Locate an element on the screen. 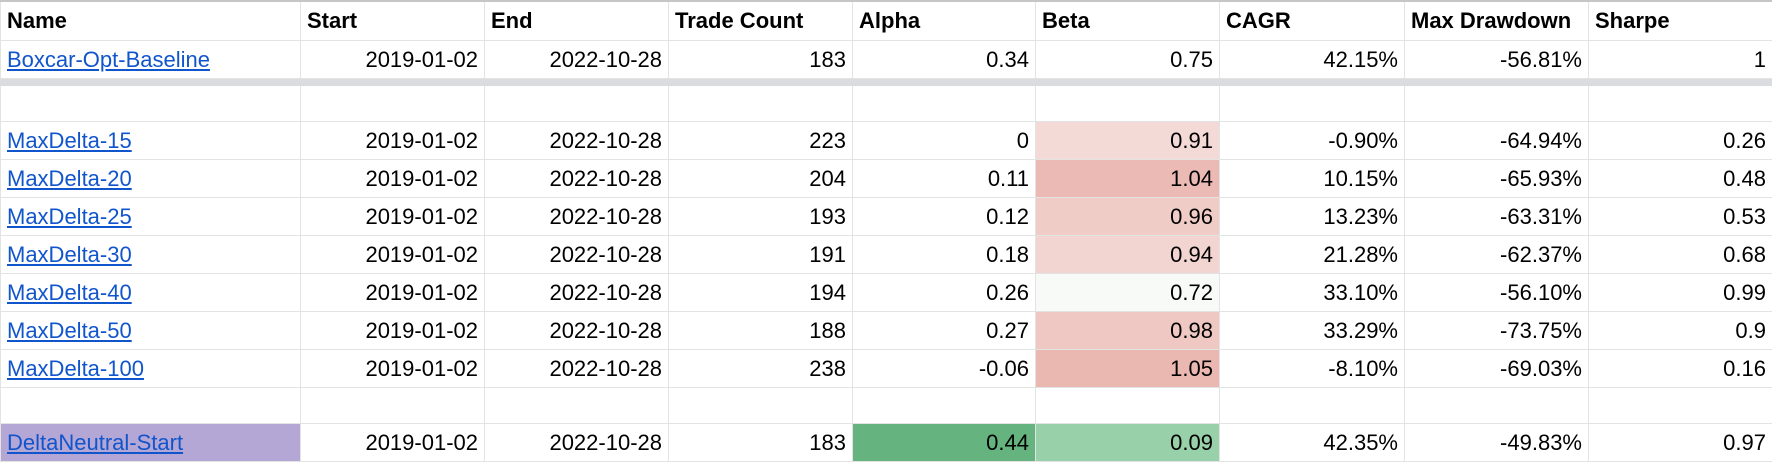 The image size is (1772, 466). value-cell: 42.15% is located at coordinates (1312, 59).